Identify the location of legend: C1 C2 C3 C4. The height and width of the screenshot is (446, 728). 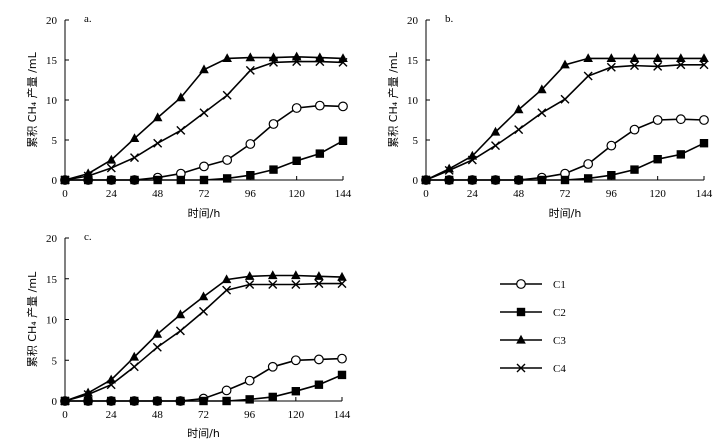
(533, 327).